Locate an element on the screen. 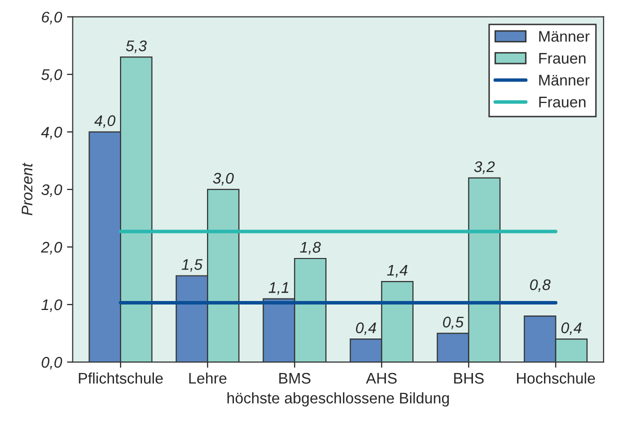 Image resolution: width=632 pixels, height=421 pixels. y-tick-label: 6,0 is located at coordinates (52, 18).